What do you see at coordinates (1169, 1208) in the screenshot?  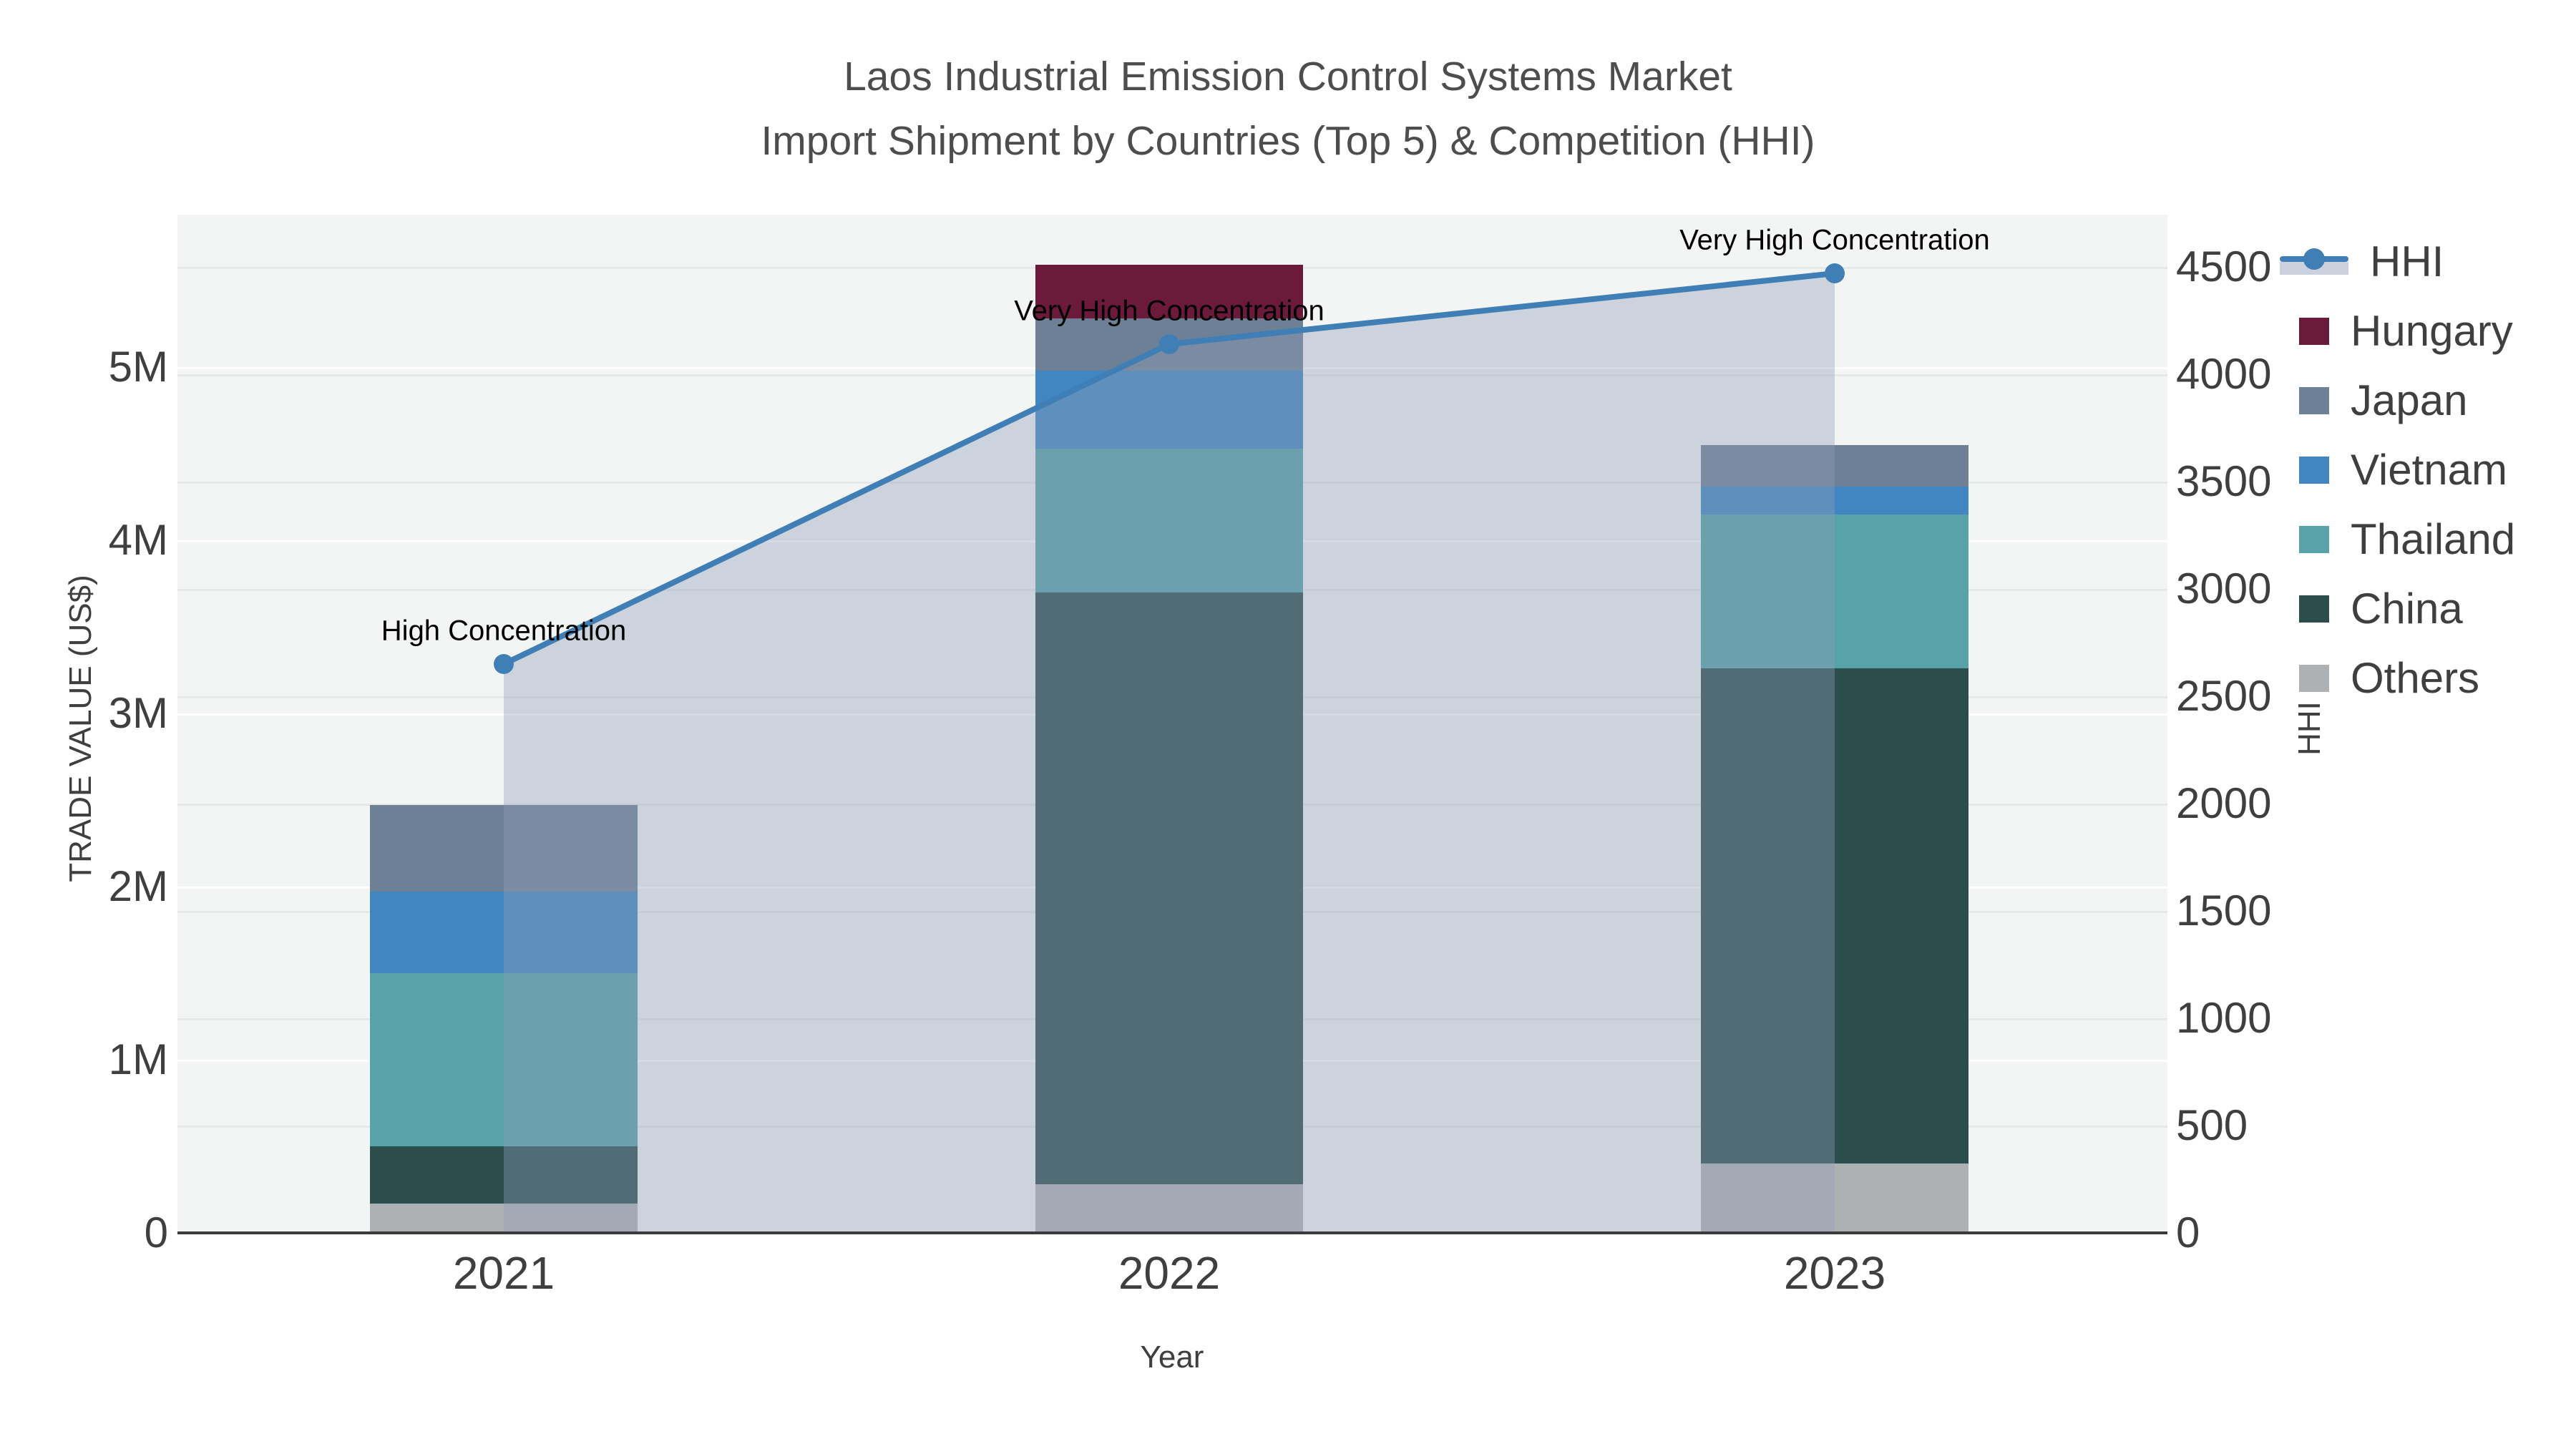 I see `bar-segment-others-2022` at bounding box center [1169, 1208].